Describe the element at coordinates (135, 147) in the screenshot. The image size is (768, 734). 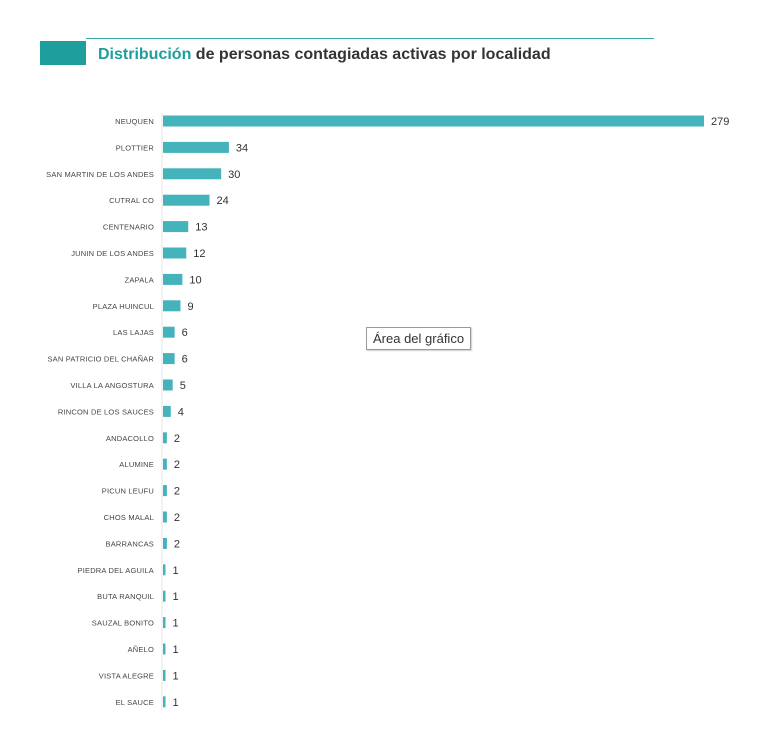
I see `category-label: PLOTTIER` at that location.